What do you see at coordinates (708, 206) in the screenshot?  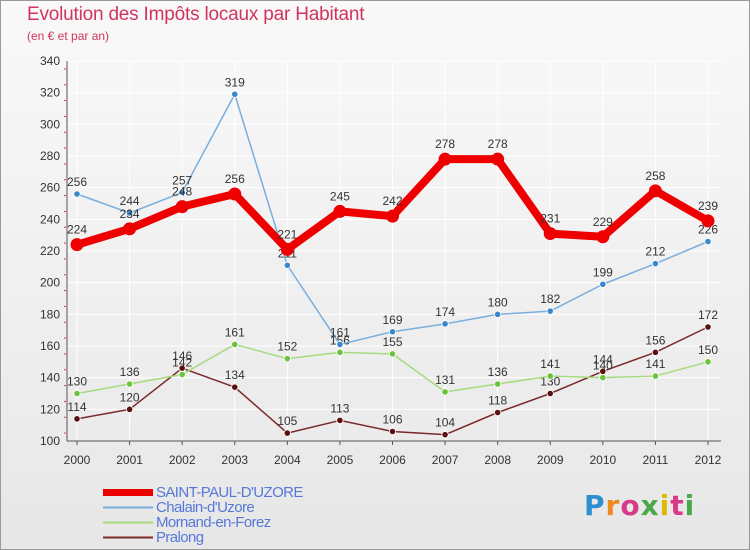 I see `data-label: 239` at bounding box center [708, 206].